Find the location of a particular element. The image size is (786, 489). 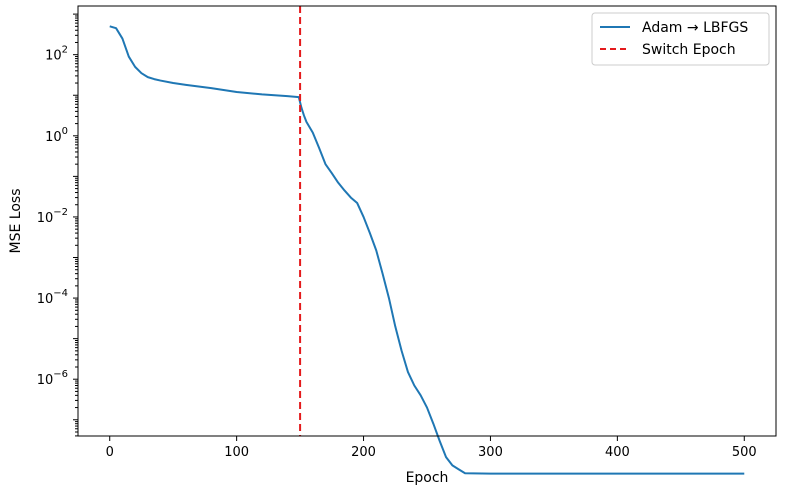

y-tick-label: 10⁻² is located at coordinates (52, 216).